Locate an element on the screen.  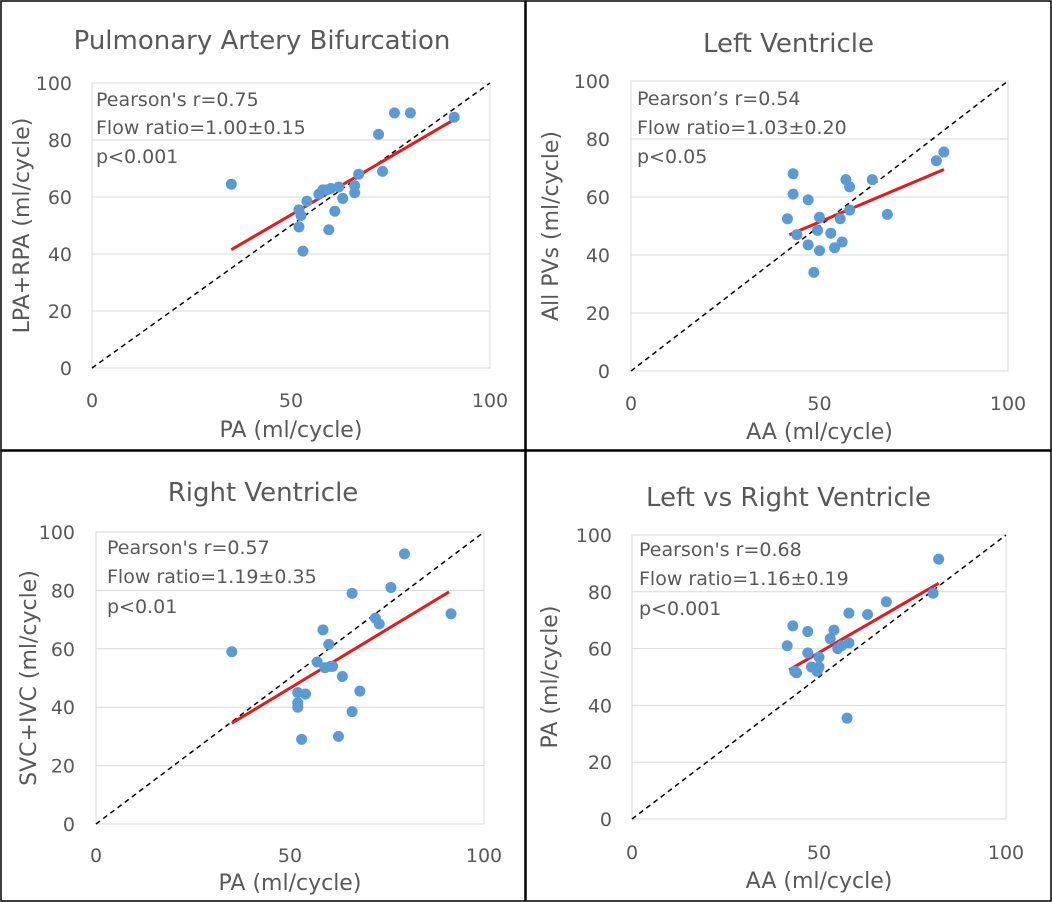
y-axis-label: LPA+RPA (ml/cycle) is located at coordinates (22, 226).